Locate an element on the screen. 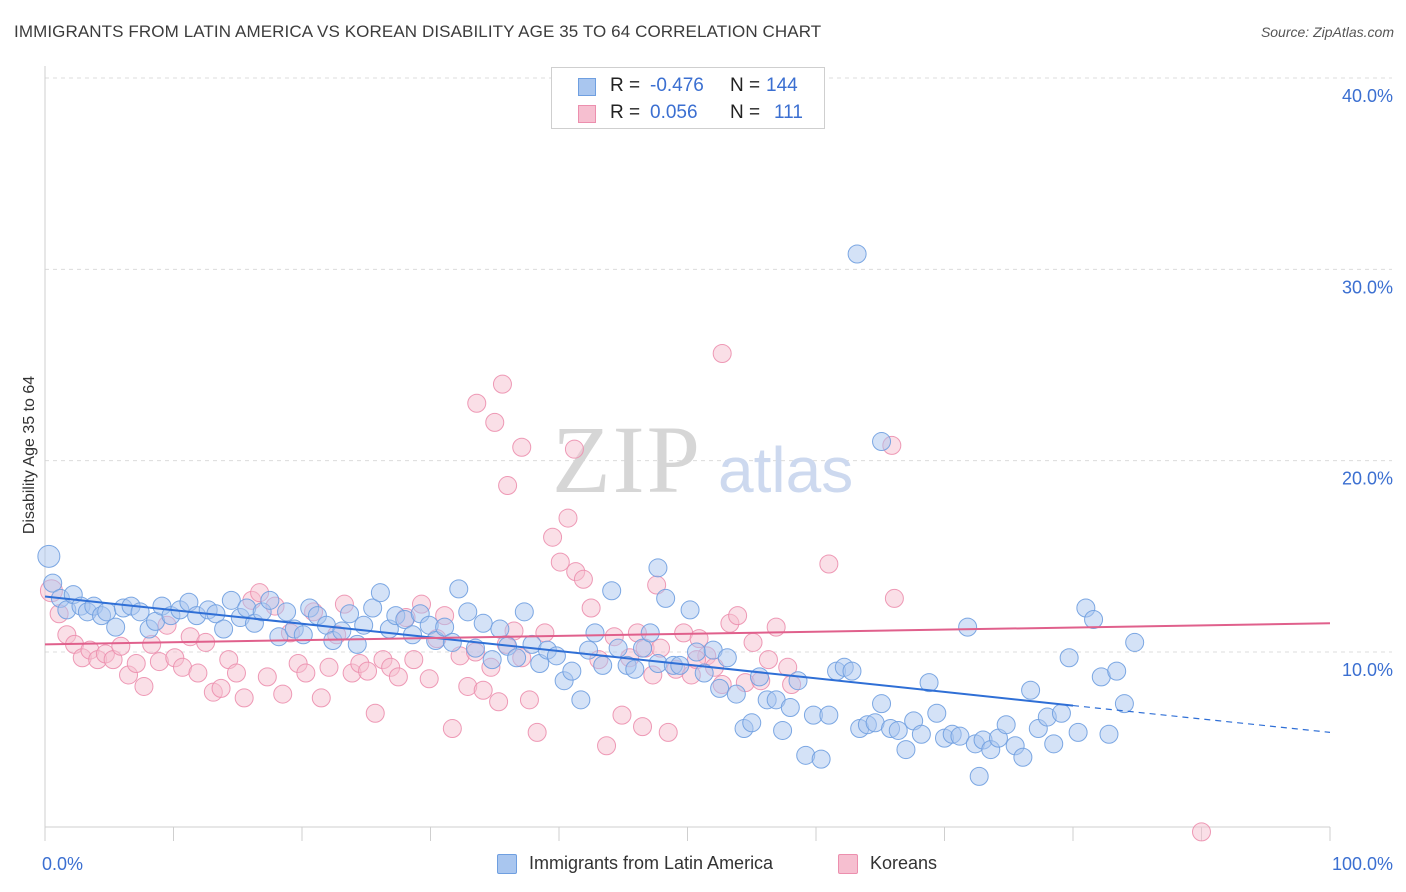 This screenshot has height=892, width=1406. blue-swatch is located at coordinates (507, 864).